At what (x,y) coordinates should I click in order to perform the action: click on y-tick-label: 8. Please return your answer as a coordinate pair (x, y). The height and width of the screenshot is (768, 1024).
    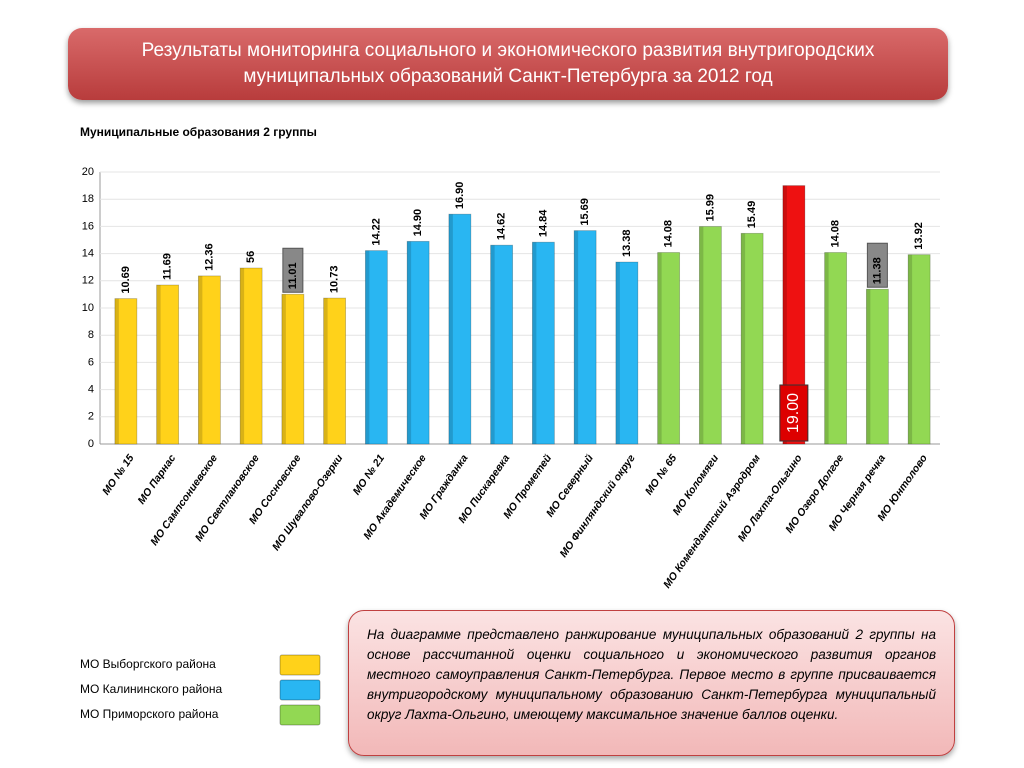
    Looking at the image, I should click on (91, 335).